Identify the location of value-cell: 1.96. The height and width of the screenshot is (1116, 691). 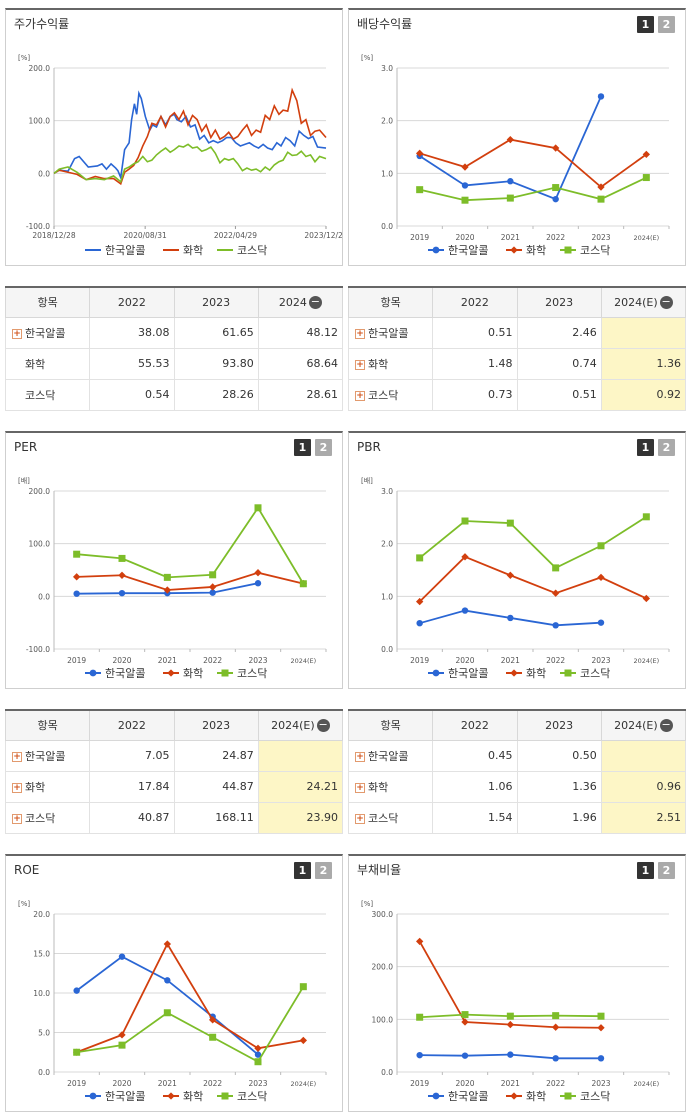
(559, 817).